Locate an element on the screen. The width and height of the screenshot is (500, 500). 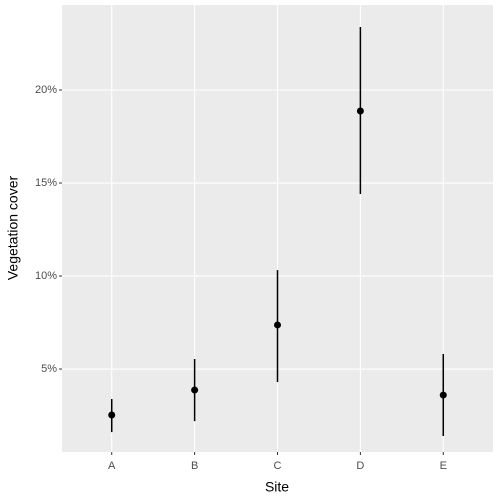
x-tick-label: D is located at coordinates (360, 466).